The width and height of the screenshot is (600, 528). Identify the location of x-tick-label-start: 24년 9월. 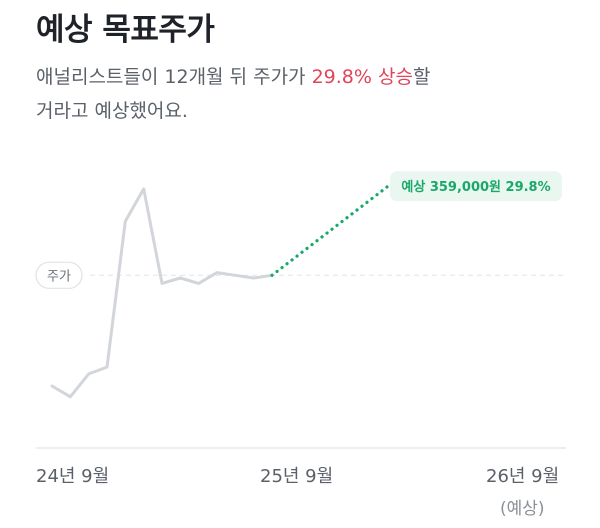
(73, 476).